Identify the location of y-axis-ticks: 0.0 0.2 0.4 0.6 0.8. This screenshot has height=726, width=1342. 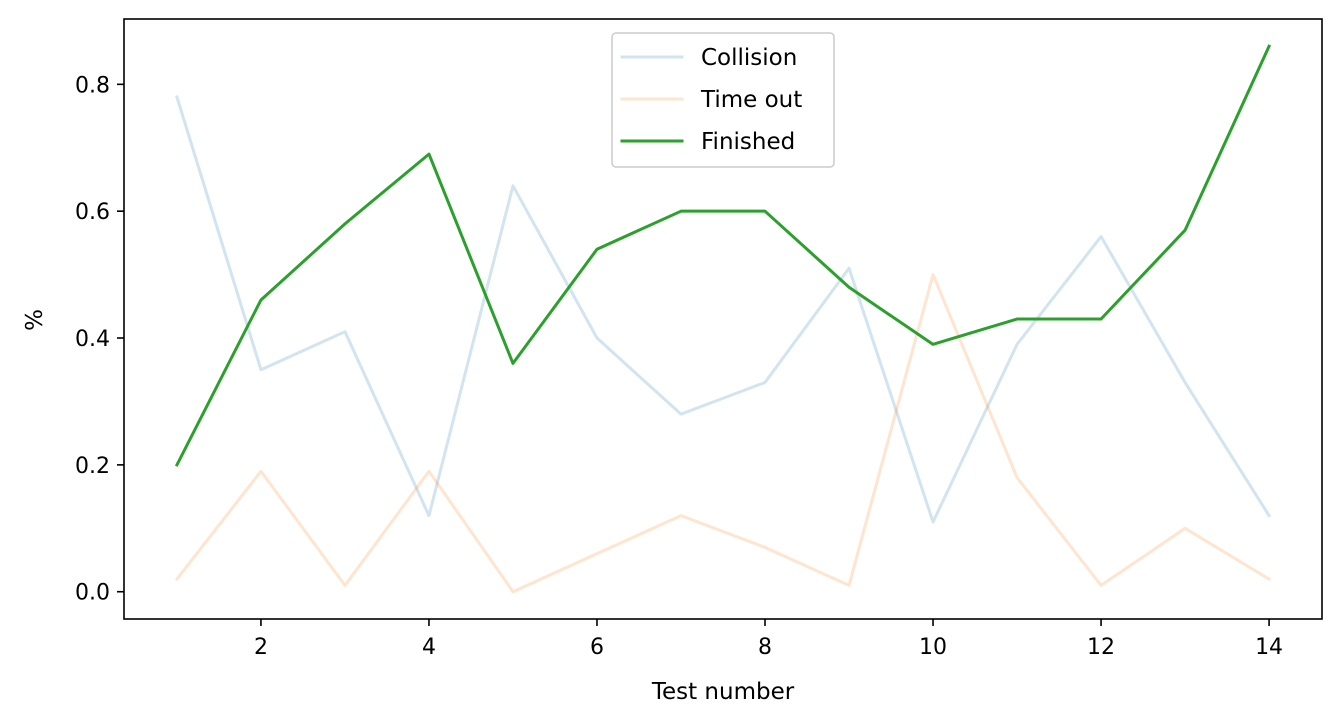
(99, 339).